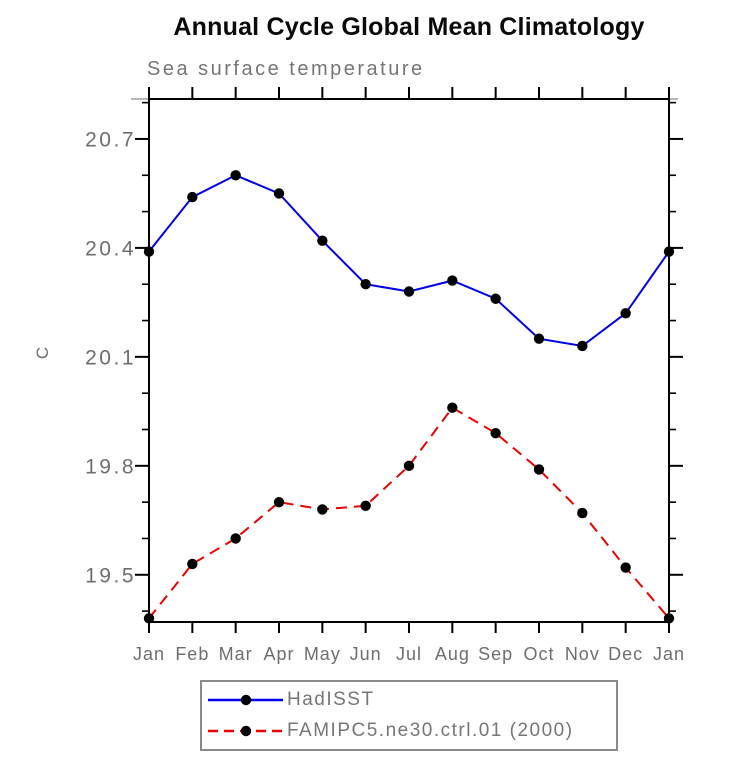 This screenshot has height=772, width=733. What do you see at coordinates (110, 139) in the screenshot?
I see `y-tick-label: 20.7` at bounding box center [110, 139].